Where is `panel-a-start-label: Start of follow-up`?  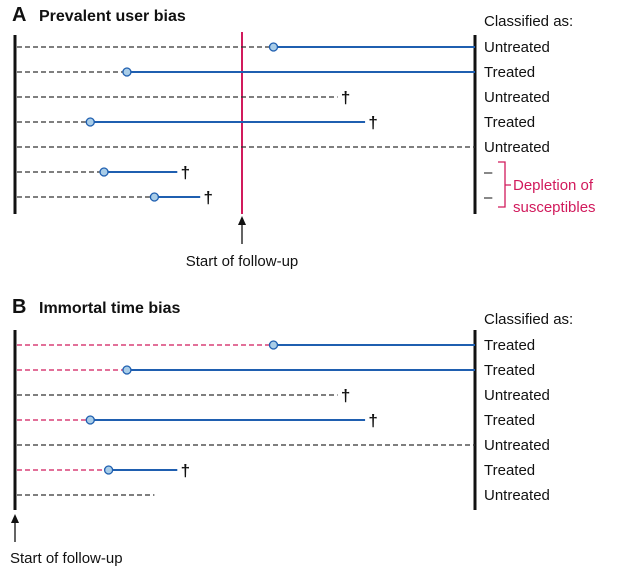 panel-a-start-label: Start of follow-up is located at coordinates (242, 261).